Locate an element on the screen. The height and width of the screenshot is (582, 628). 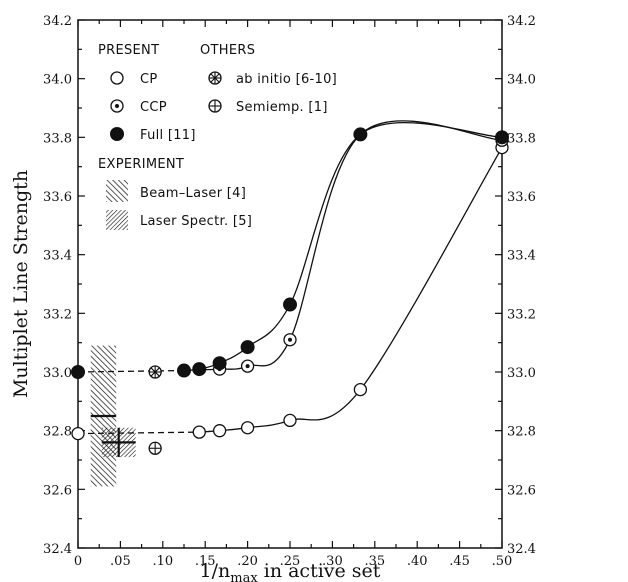
y-tick-label-left: 34.0 is located at coordinates (57, 80).